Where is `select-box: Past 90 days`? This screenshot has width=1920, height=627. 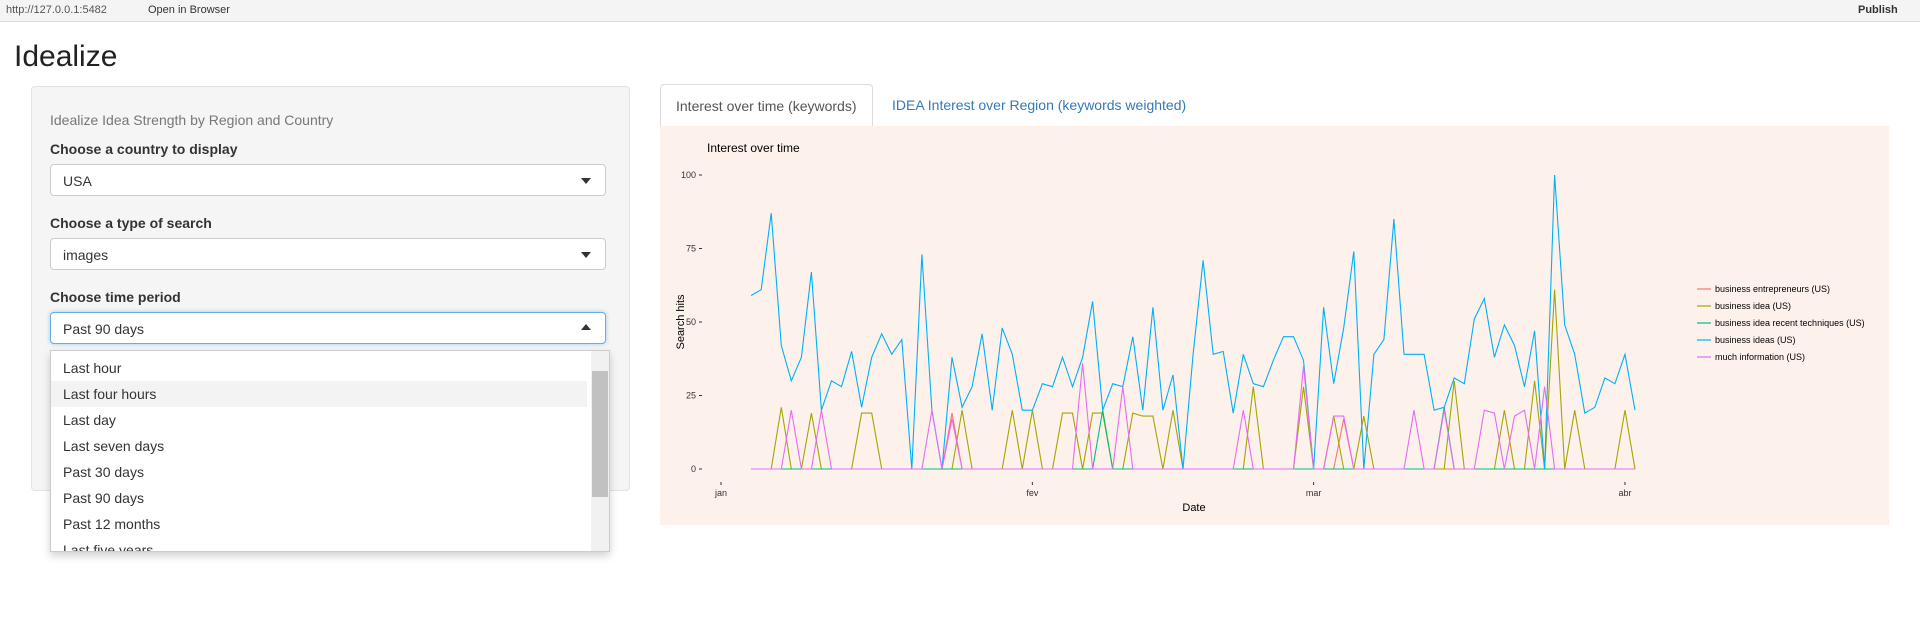 select-box: Past 90 days is located at coordinates (328, 328).